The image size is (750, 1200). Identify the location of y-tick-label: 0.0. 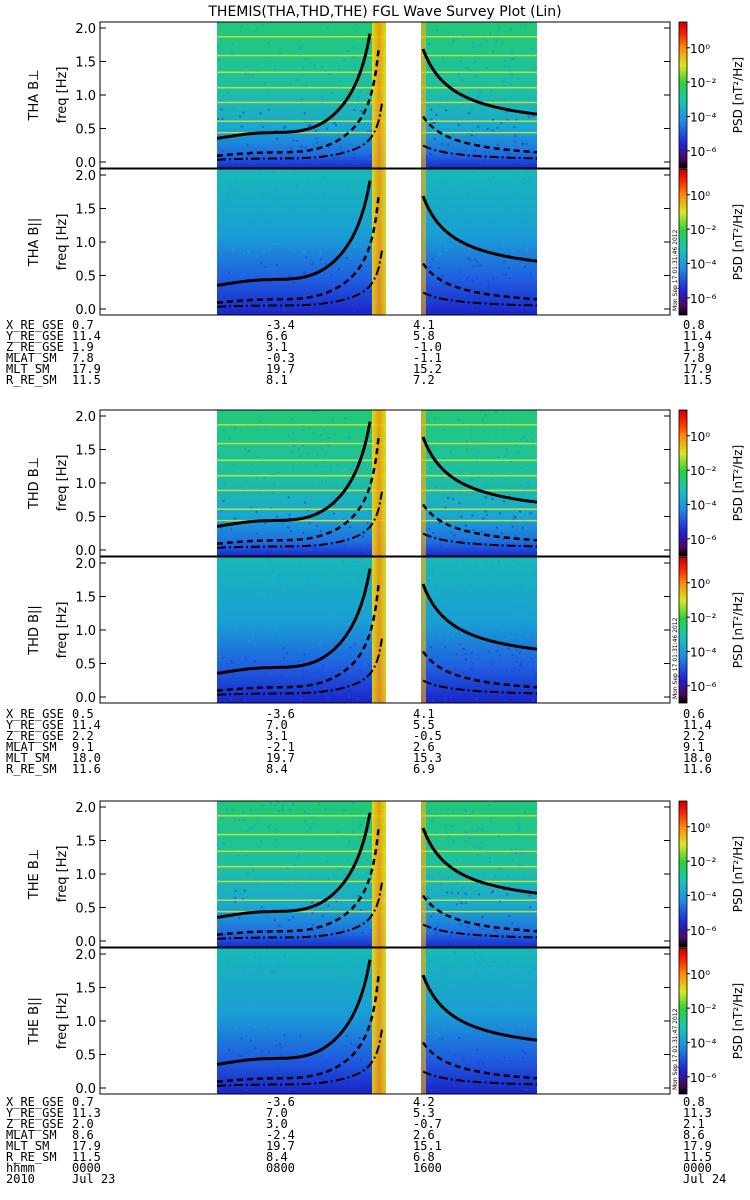
(85, 942).